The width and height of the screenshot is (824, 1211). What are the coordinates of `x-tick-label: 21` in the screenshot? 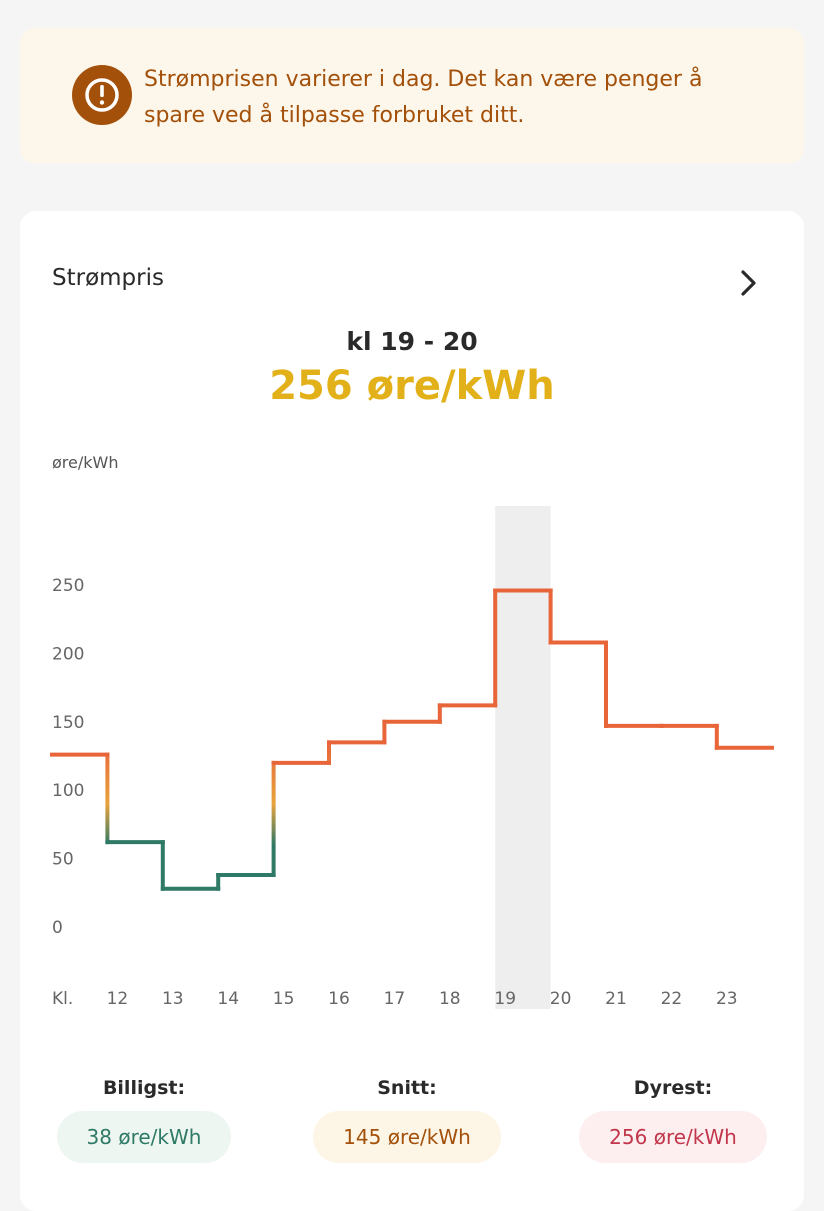 It's located at (616, 999).